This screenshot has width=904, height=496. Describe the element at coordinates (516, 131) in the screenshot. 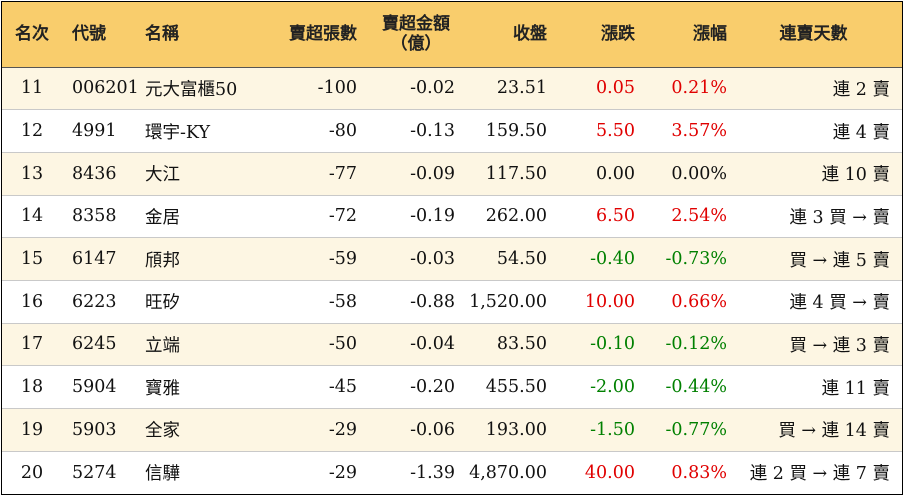

I see `cell-close: 159.50` at that location.